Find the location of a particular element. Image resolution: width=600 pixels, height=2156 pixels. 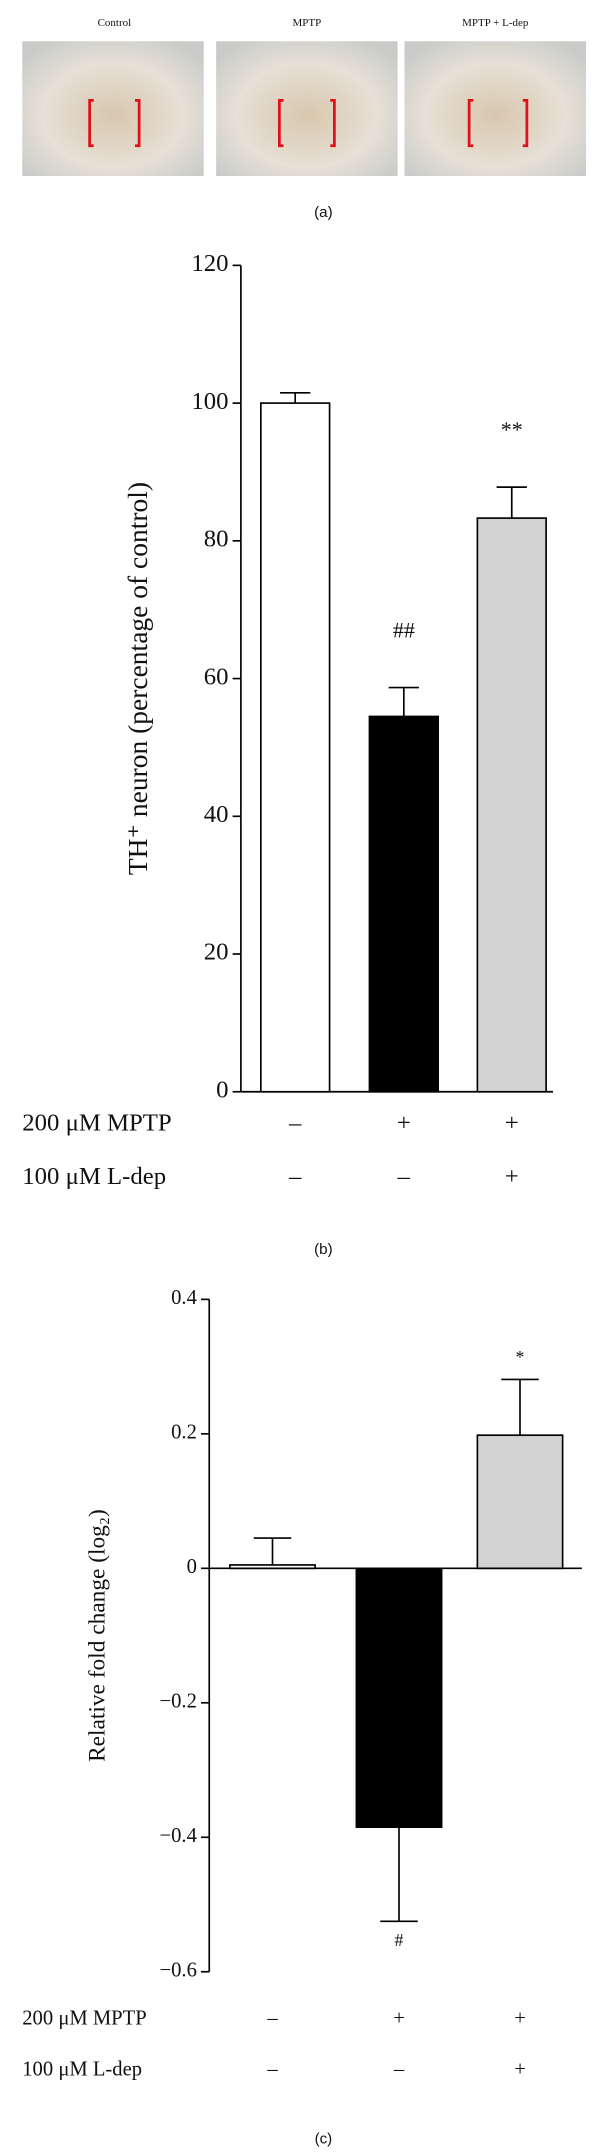

y-tick-label: 120 is located at coordinates (209, 263).